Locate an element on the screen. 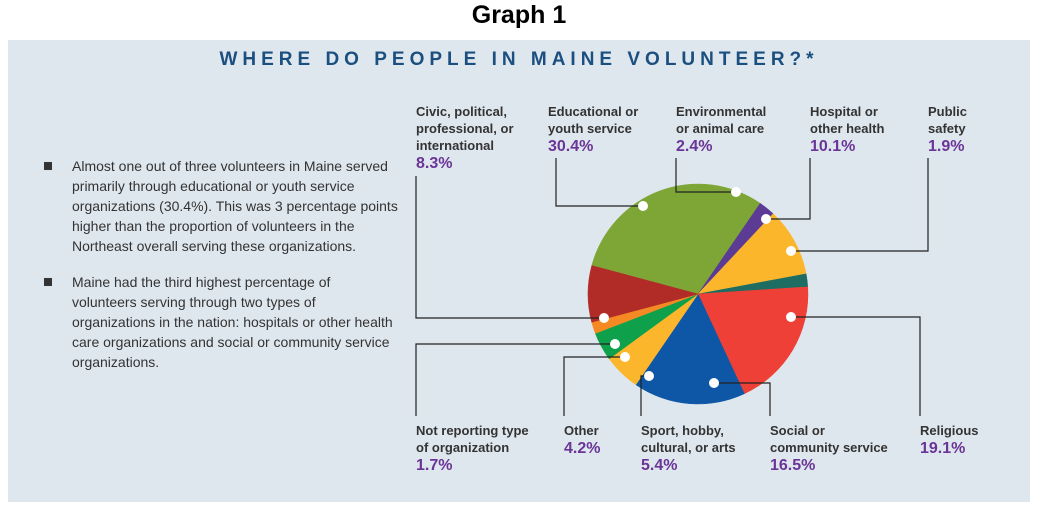 Image resolution: width=1038 pixels, height=508 pixels. slice-value-text: 19.1% is located at coordinates (943, 448).